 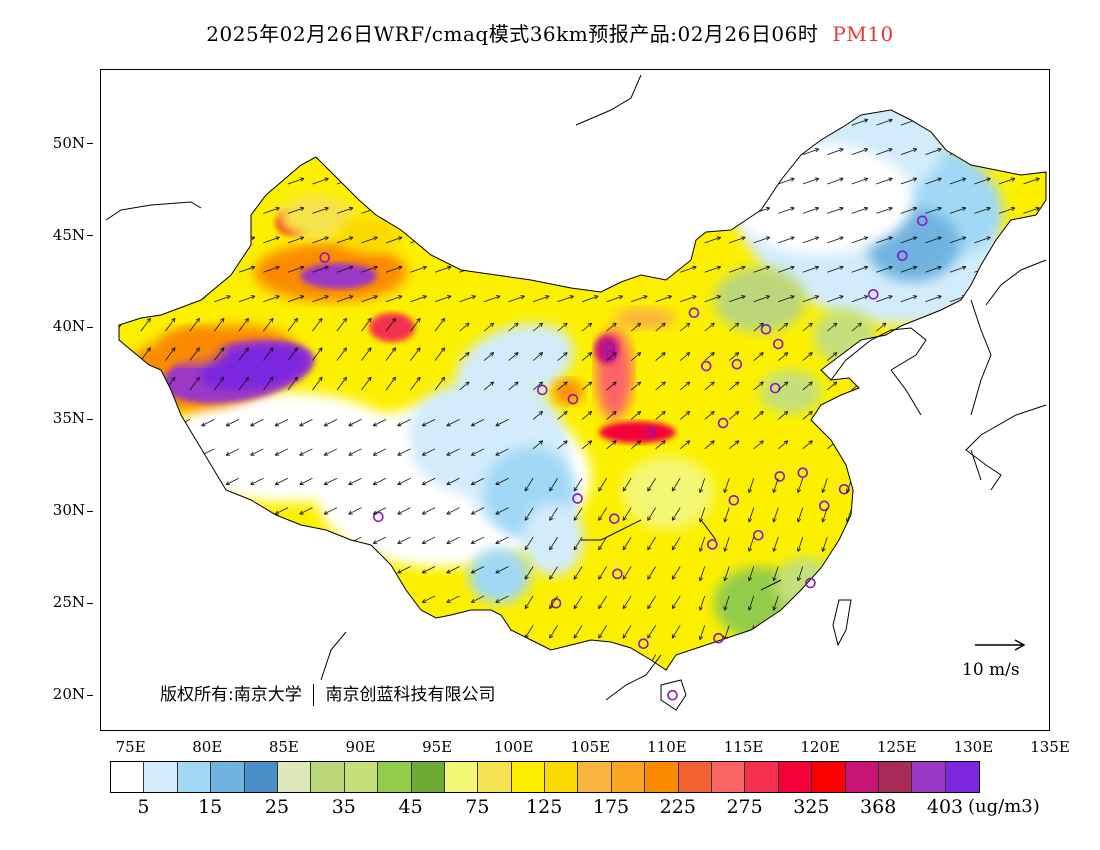 I want to click on colorbar-label: 325, so click(x=811, y=807).